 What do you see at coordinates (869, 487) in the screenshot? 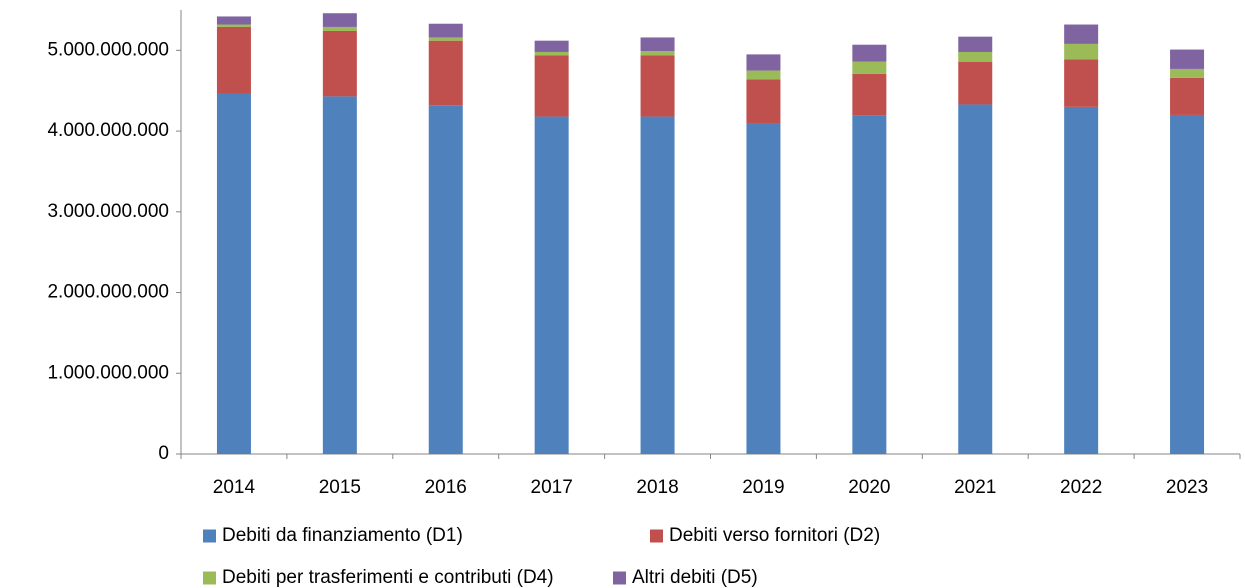
I see `x-tick-label: 2020` at bounding box center [869, 487].